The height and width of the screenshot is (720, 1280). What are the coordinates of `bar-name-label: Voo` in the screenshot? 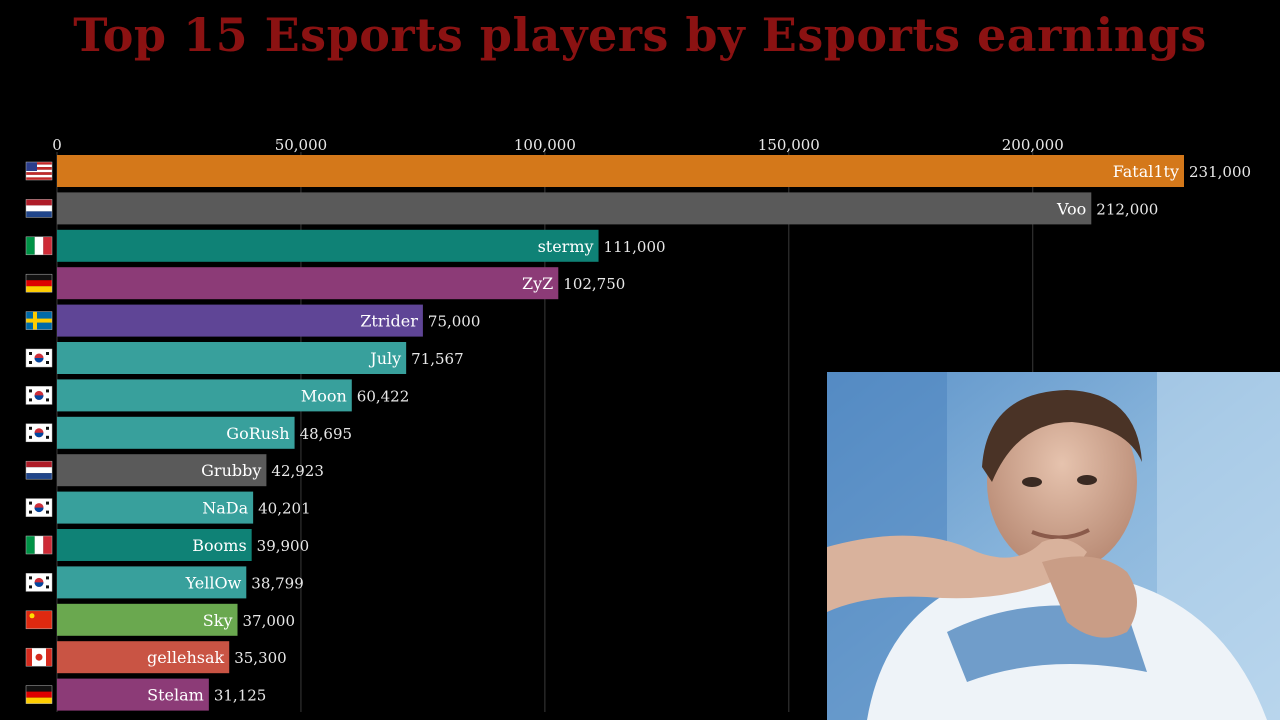 It's located at (1071, 208).